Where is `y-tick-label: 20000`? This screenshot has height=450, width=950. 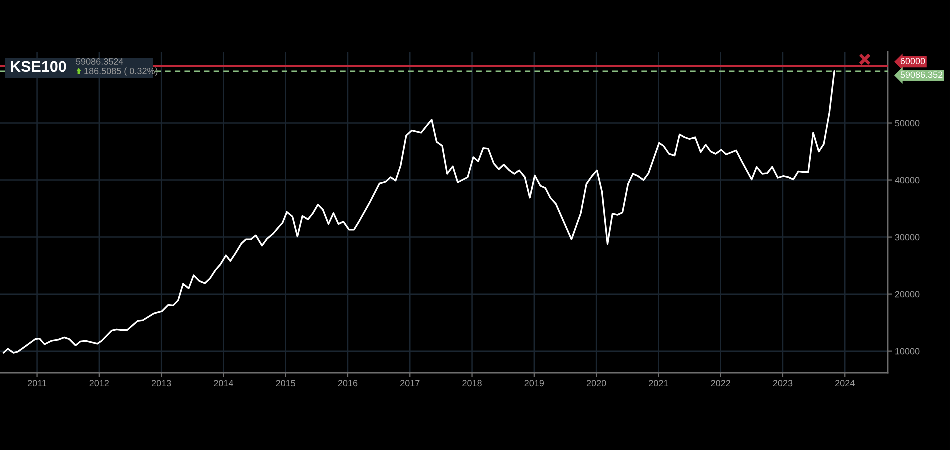
y-tick-label: 20000 is located at coordinates (907, 294).